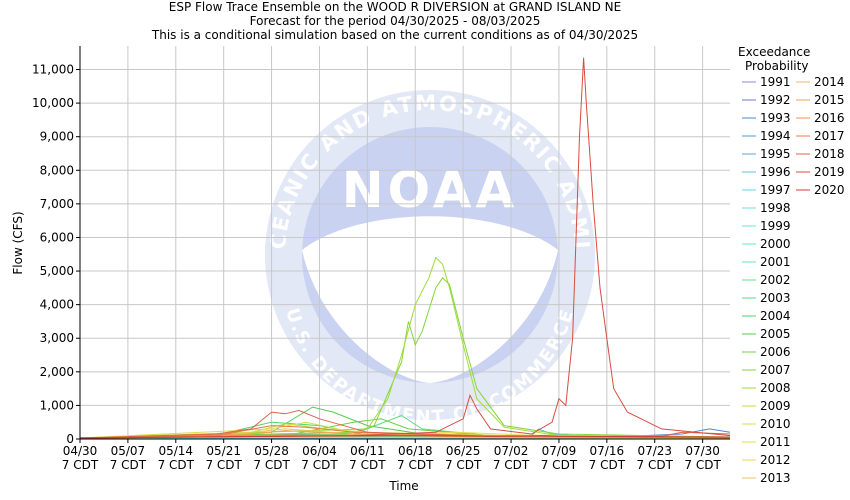 This screenshot has width=850, height=500. What do you see at coordinates (53, 103) in the screenshot?
I see `y-tick-label: 10,000` at bounding box center [53, 103].